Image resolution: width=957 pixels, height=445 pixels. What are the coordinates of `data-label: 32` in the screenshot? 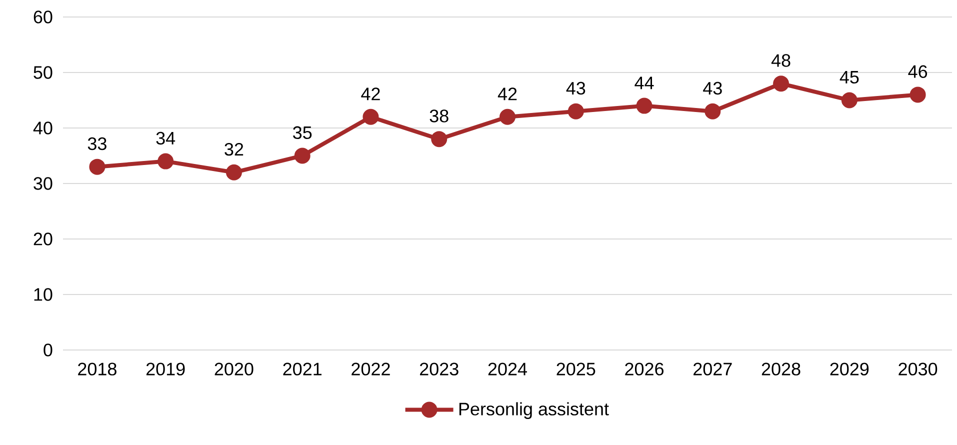 It's located at (234, 149).